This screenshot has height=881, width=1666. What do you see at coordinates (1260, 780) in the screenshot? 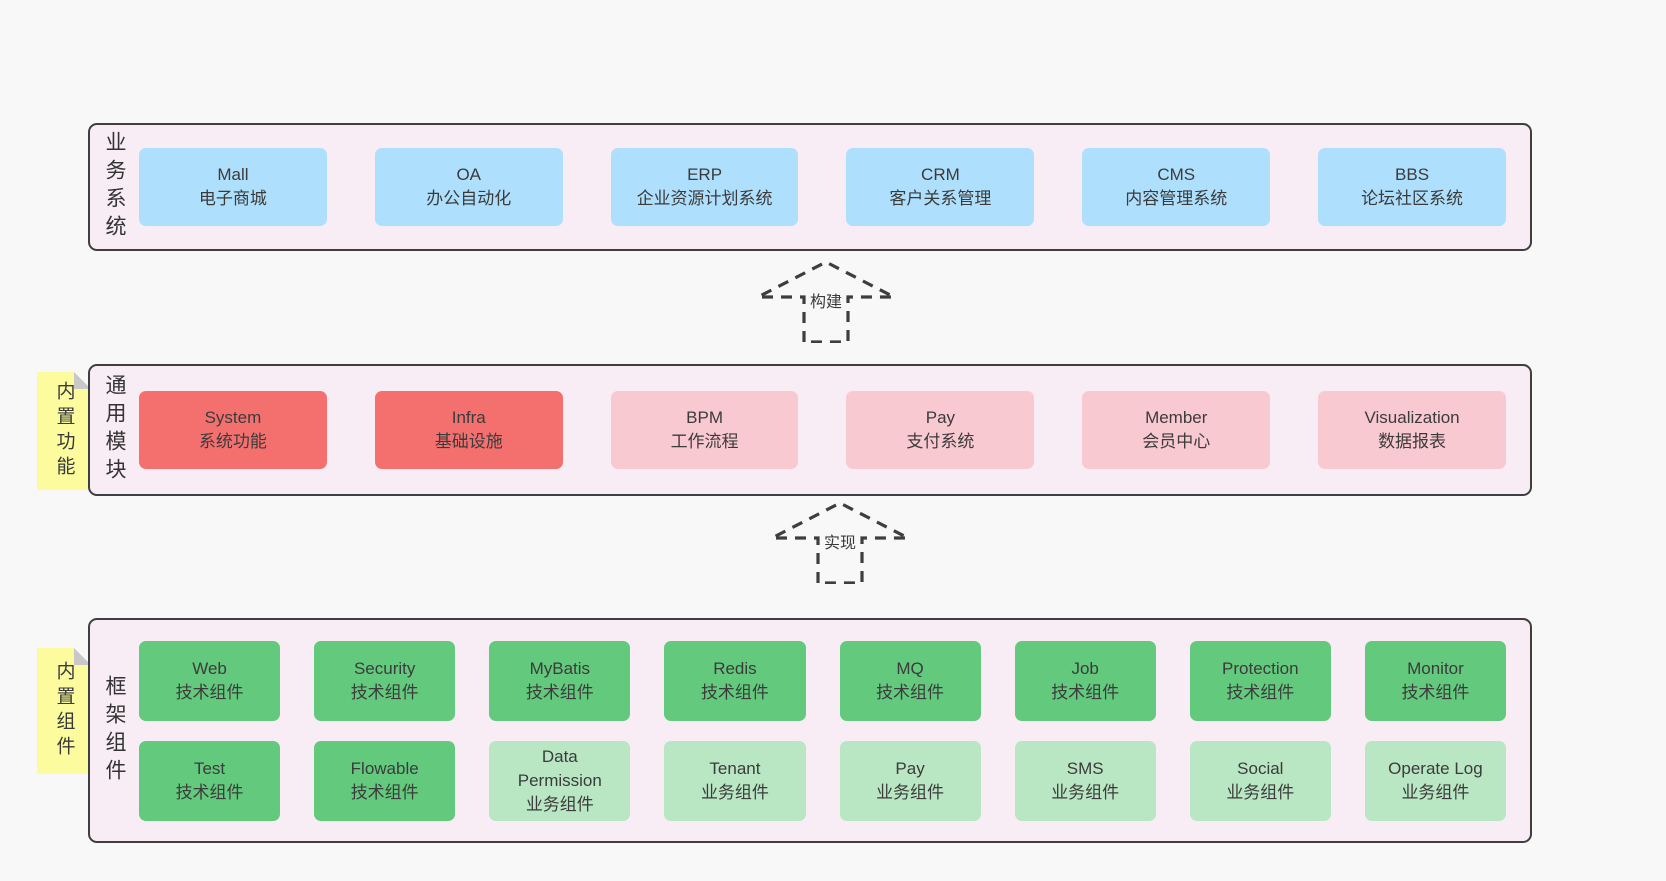
I see `diagram-box-social: Social 业务组件` at bounding box center [1260, 780].